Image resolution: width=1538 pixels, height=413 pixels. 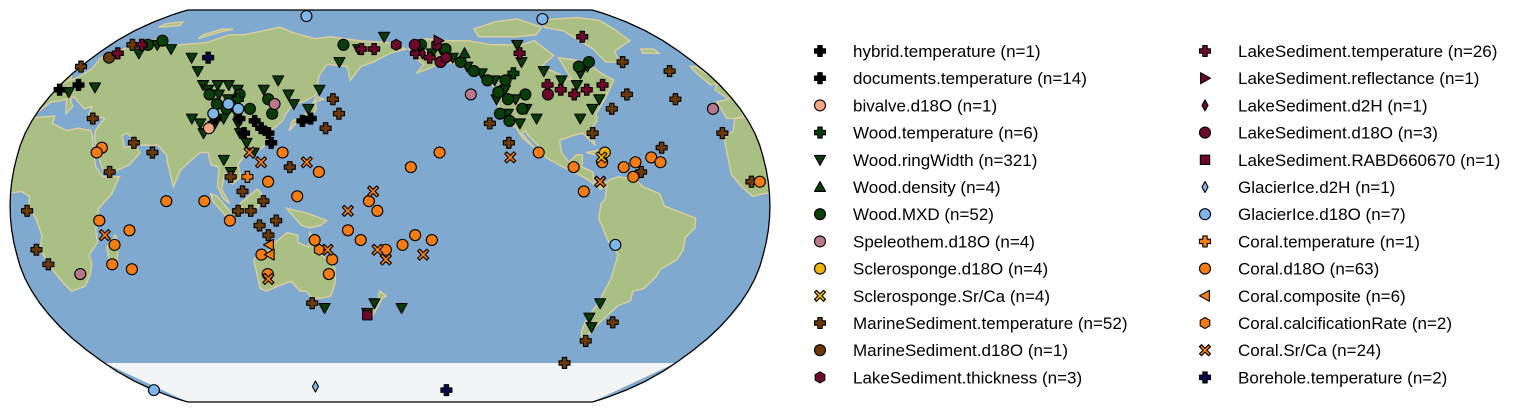 I want to click on legend-label: LakeSediment.d18O (n=3), so click(x=1338, y=133).